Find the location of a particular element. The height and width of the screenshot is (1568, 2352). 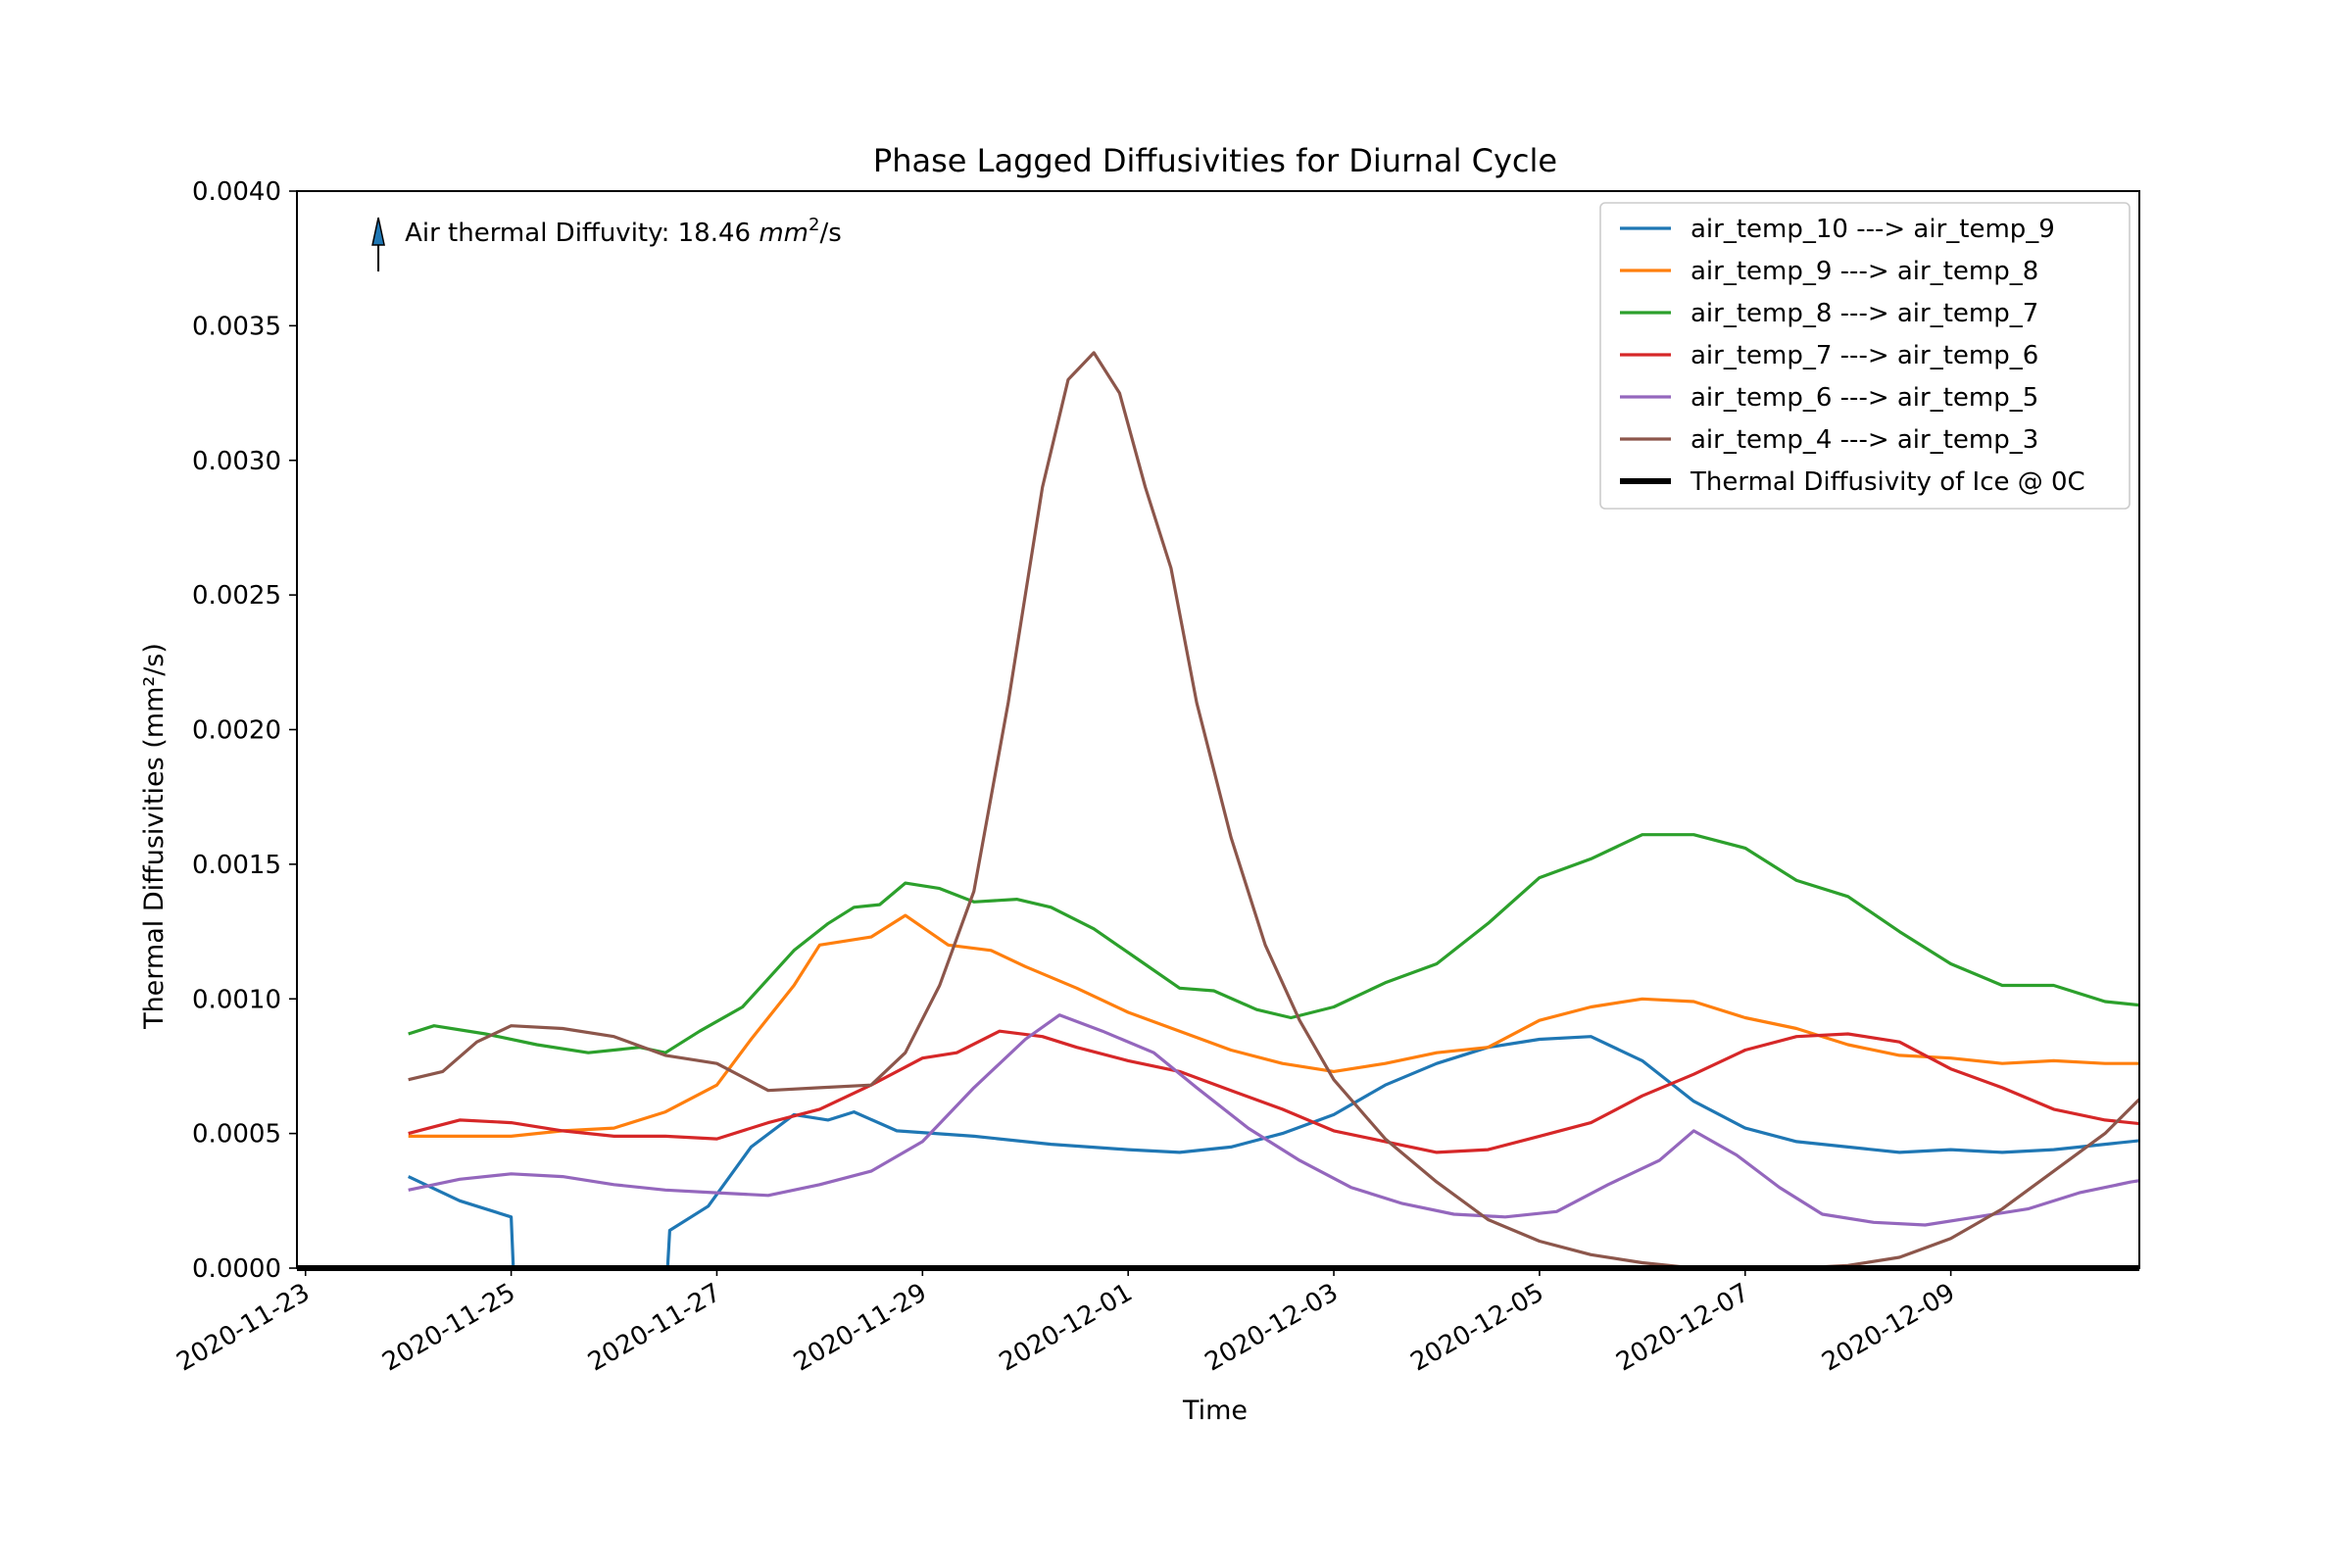

y-tick-label: 0.0030 is located at coordinates (236, 461).